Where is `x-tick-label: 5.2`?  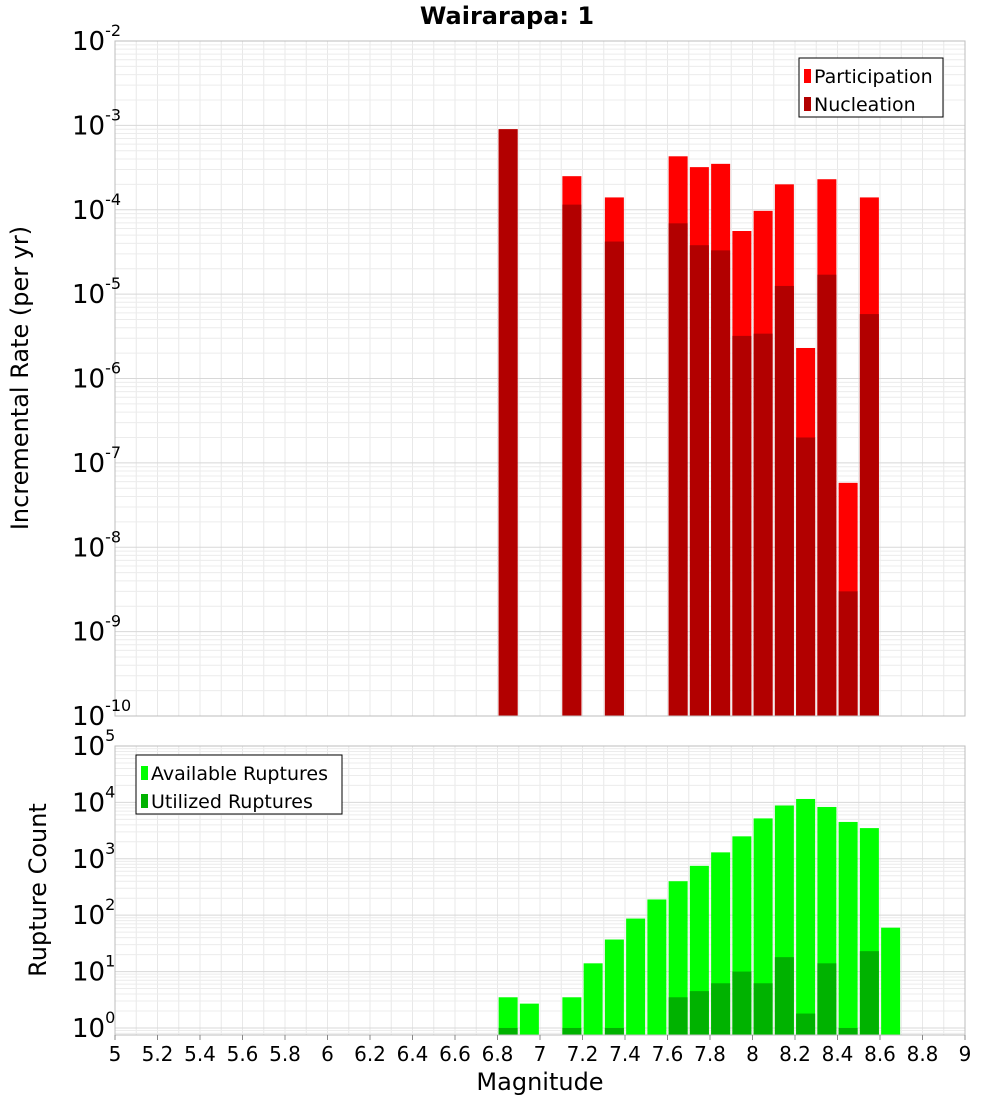
x-tick-label: 5.2 is located at coordinates (158, 1054).